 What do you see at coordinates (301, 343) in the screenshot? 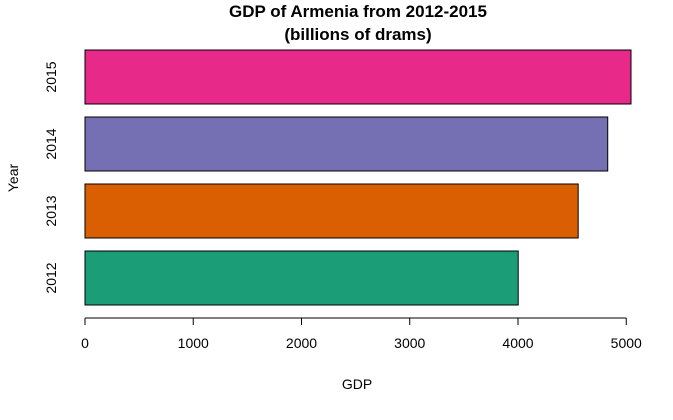
I see `x-tick-label-2000: 2000` at bounding box center [301, 343].